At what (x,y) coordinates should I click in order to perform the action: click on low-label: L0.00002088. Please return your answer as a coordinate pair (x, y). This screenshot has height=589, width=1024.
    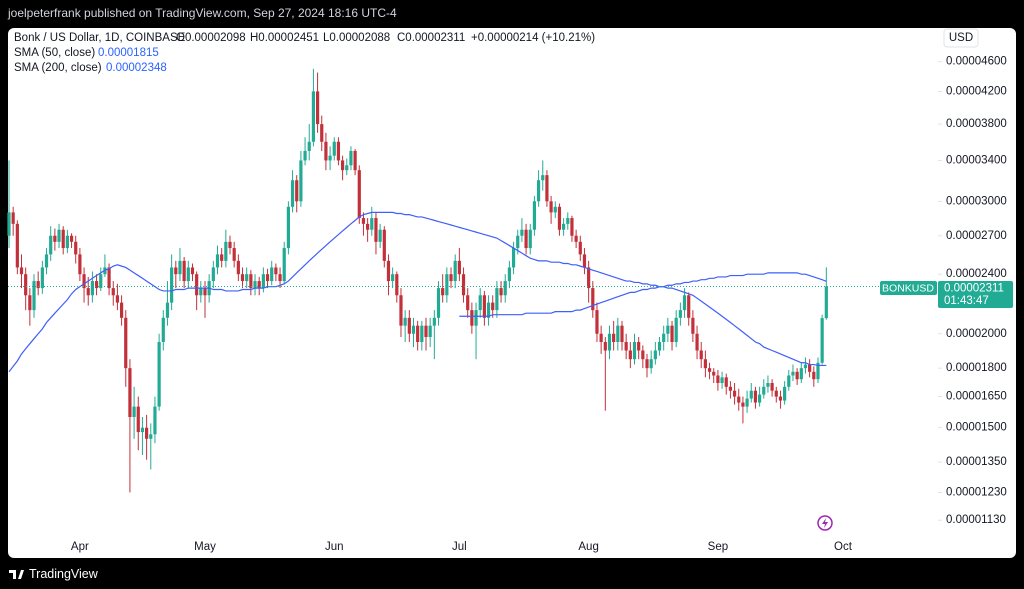
    Looking at the image, I should click on (356, 38).